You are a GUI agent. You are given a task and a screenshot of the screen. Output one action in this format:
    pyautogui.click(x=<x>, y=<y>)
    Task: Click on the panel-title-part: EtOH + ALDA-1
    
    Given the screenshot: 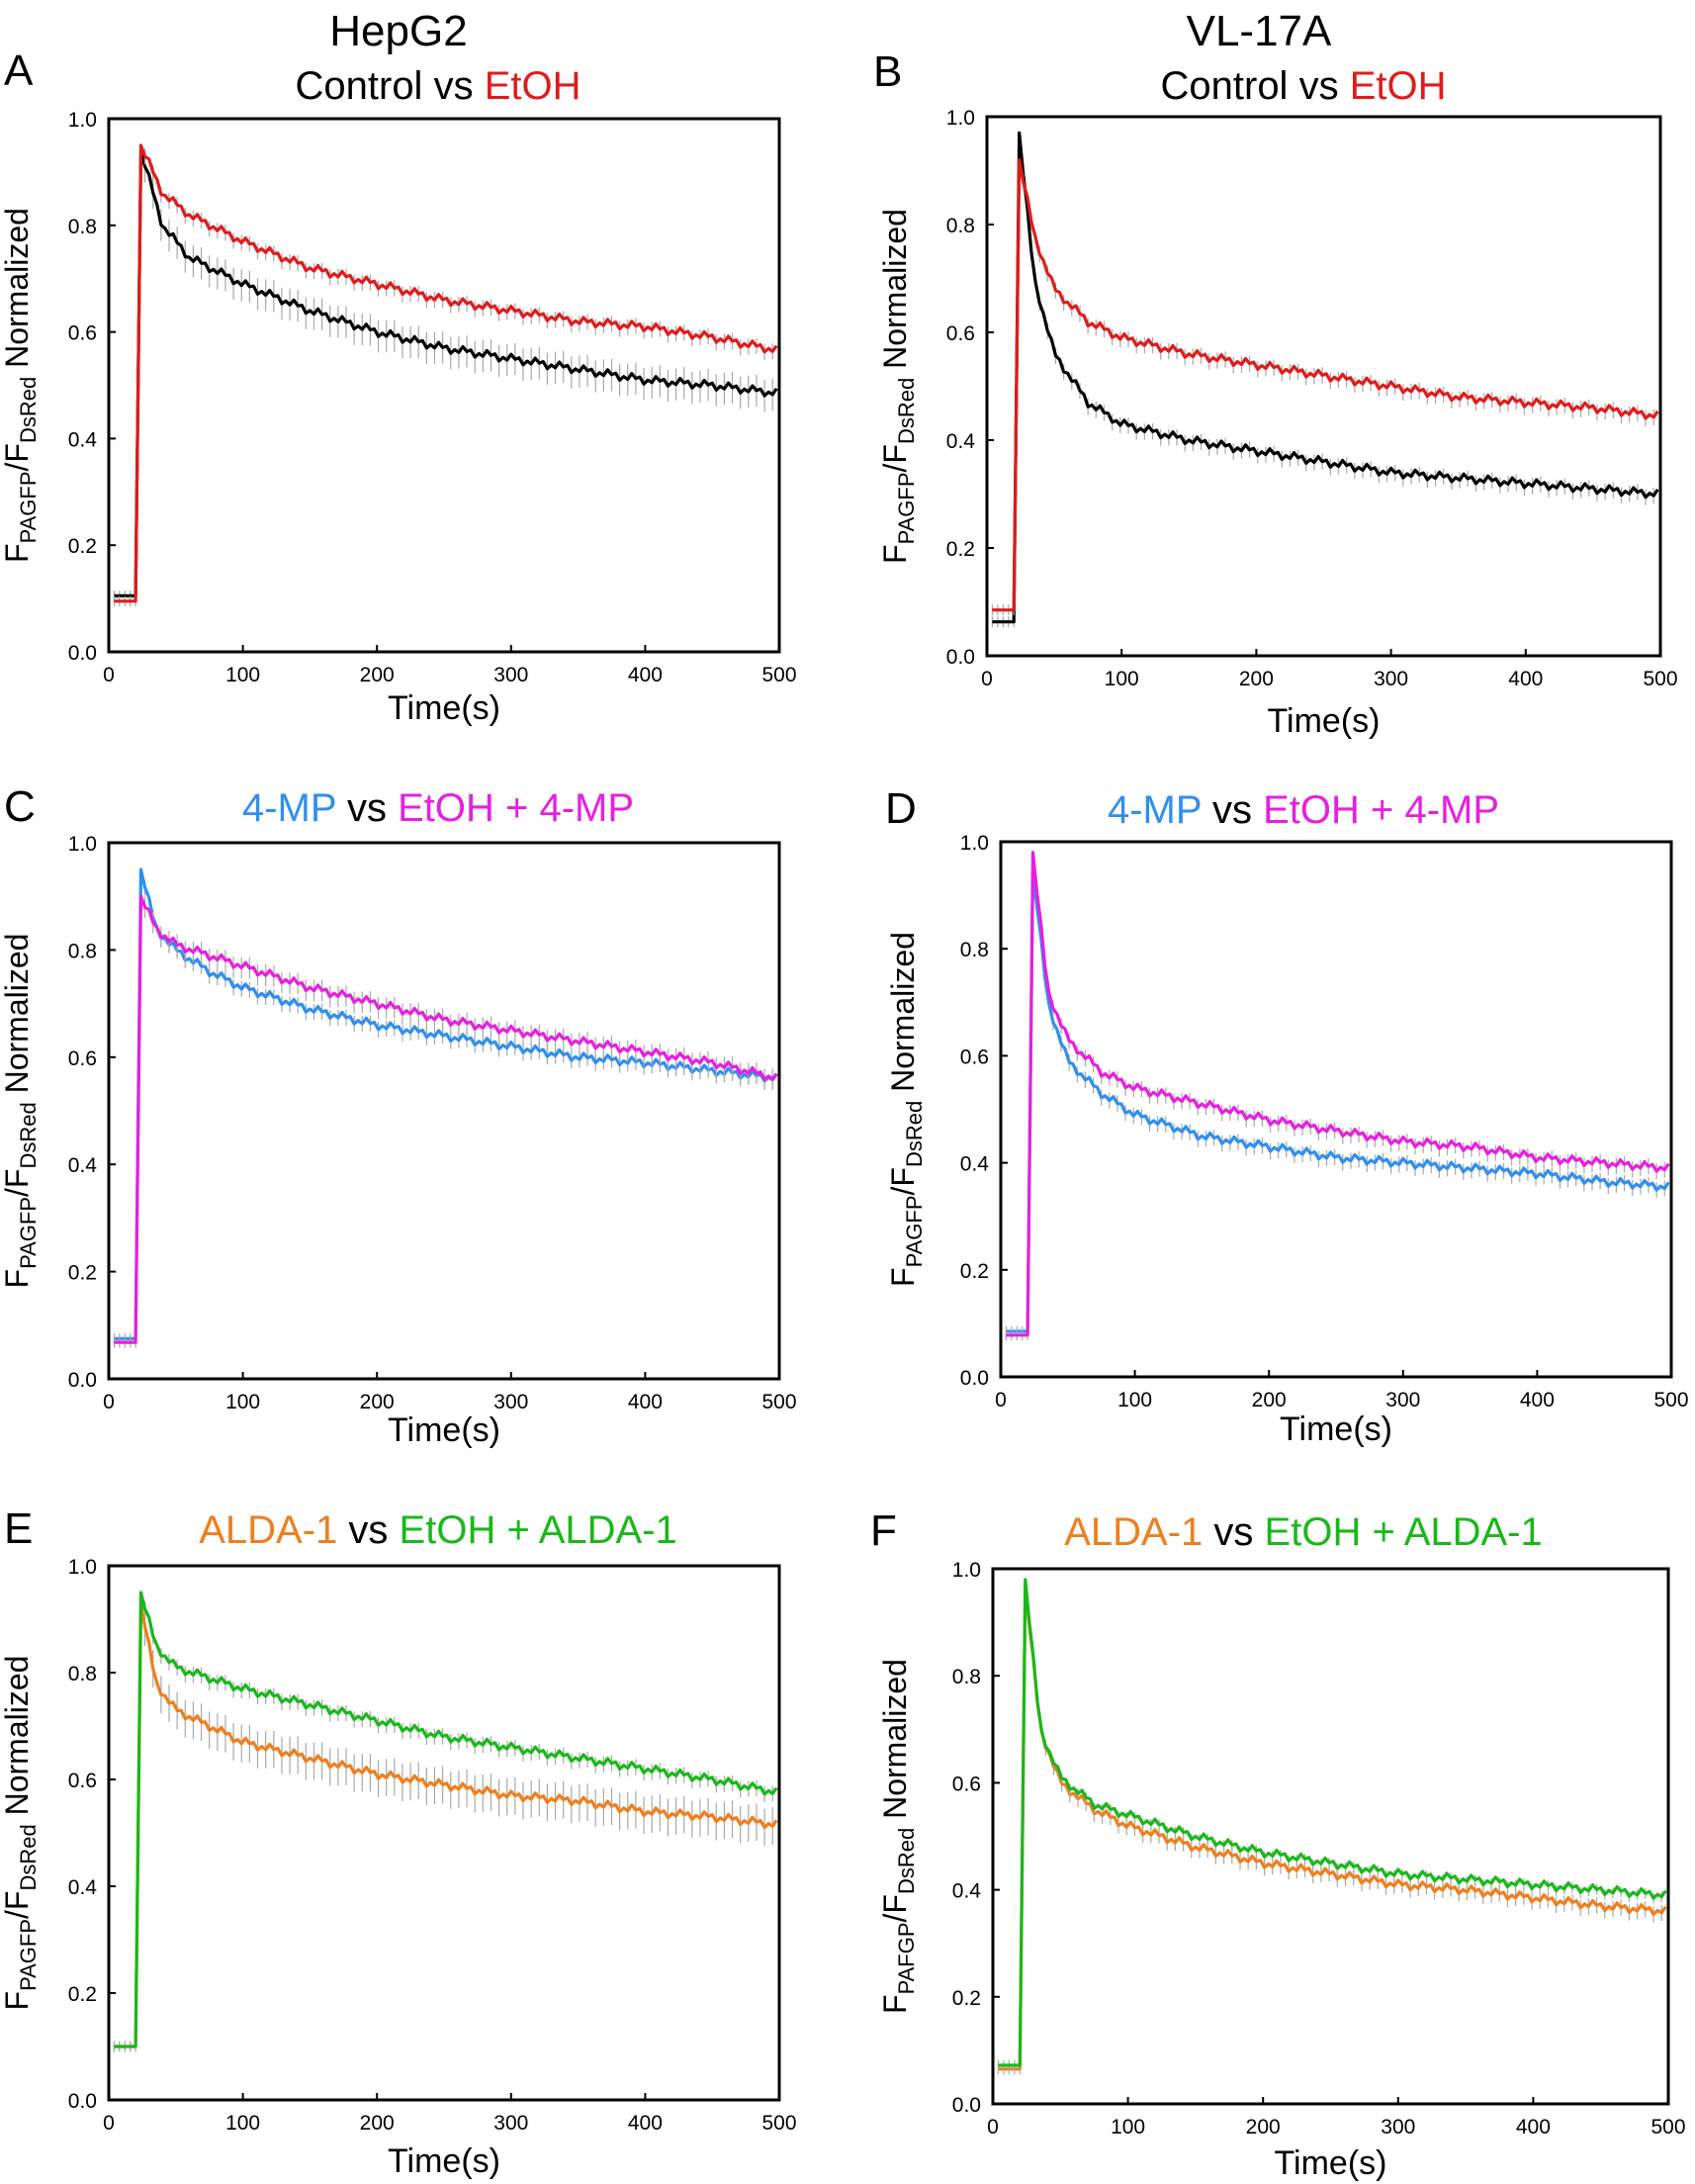 What is the action you would take?
    pyautogui.click(x=1404, y=1532)
    